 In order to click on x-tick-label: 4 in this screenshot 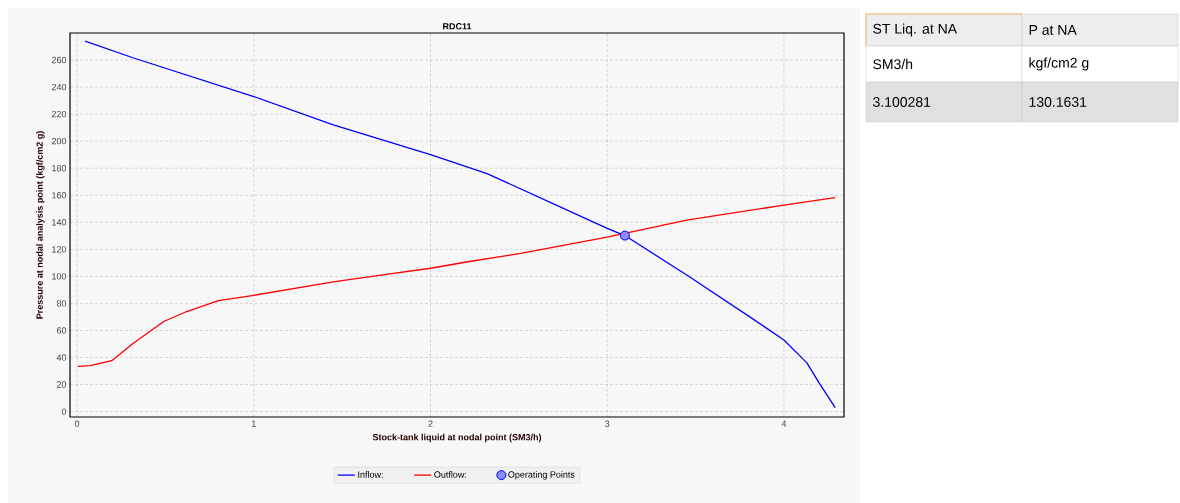, I will do `click(784, 423)`.